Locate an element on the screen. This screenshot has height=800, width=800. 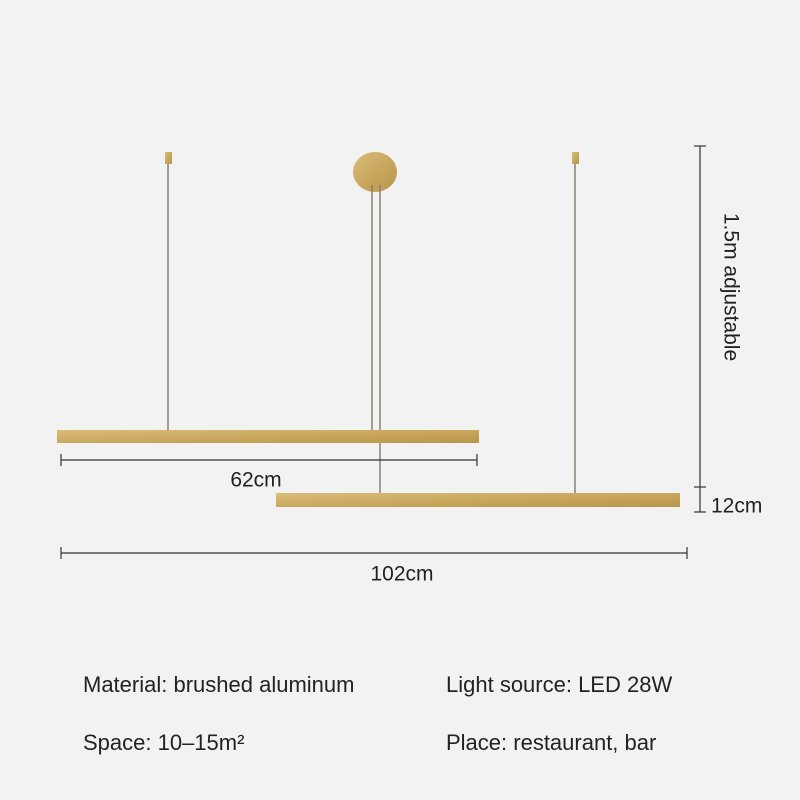
canopy is located at coordinates (375, 172).